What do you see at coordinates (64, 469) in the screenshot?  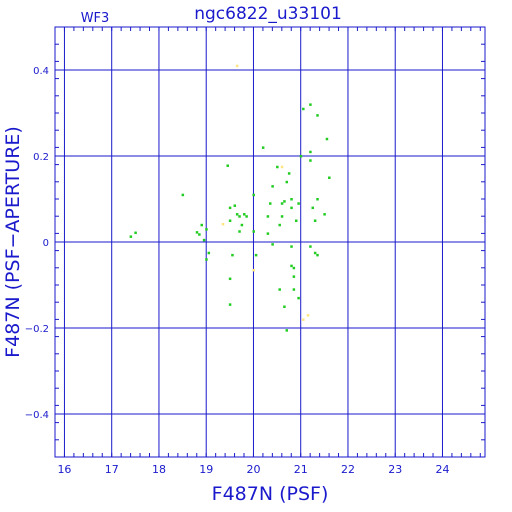 I see `x-tick-label: 16` at bounding box center [64, 469].